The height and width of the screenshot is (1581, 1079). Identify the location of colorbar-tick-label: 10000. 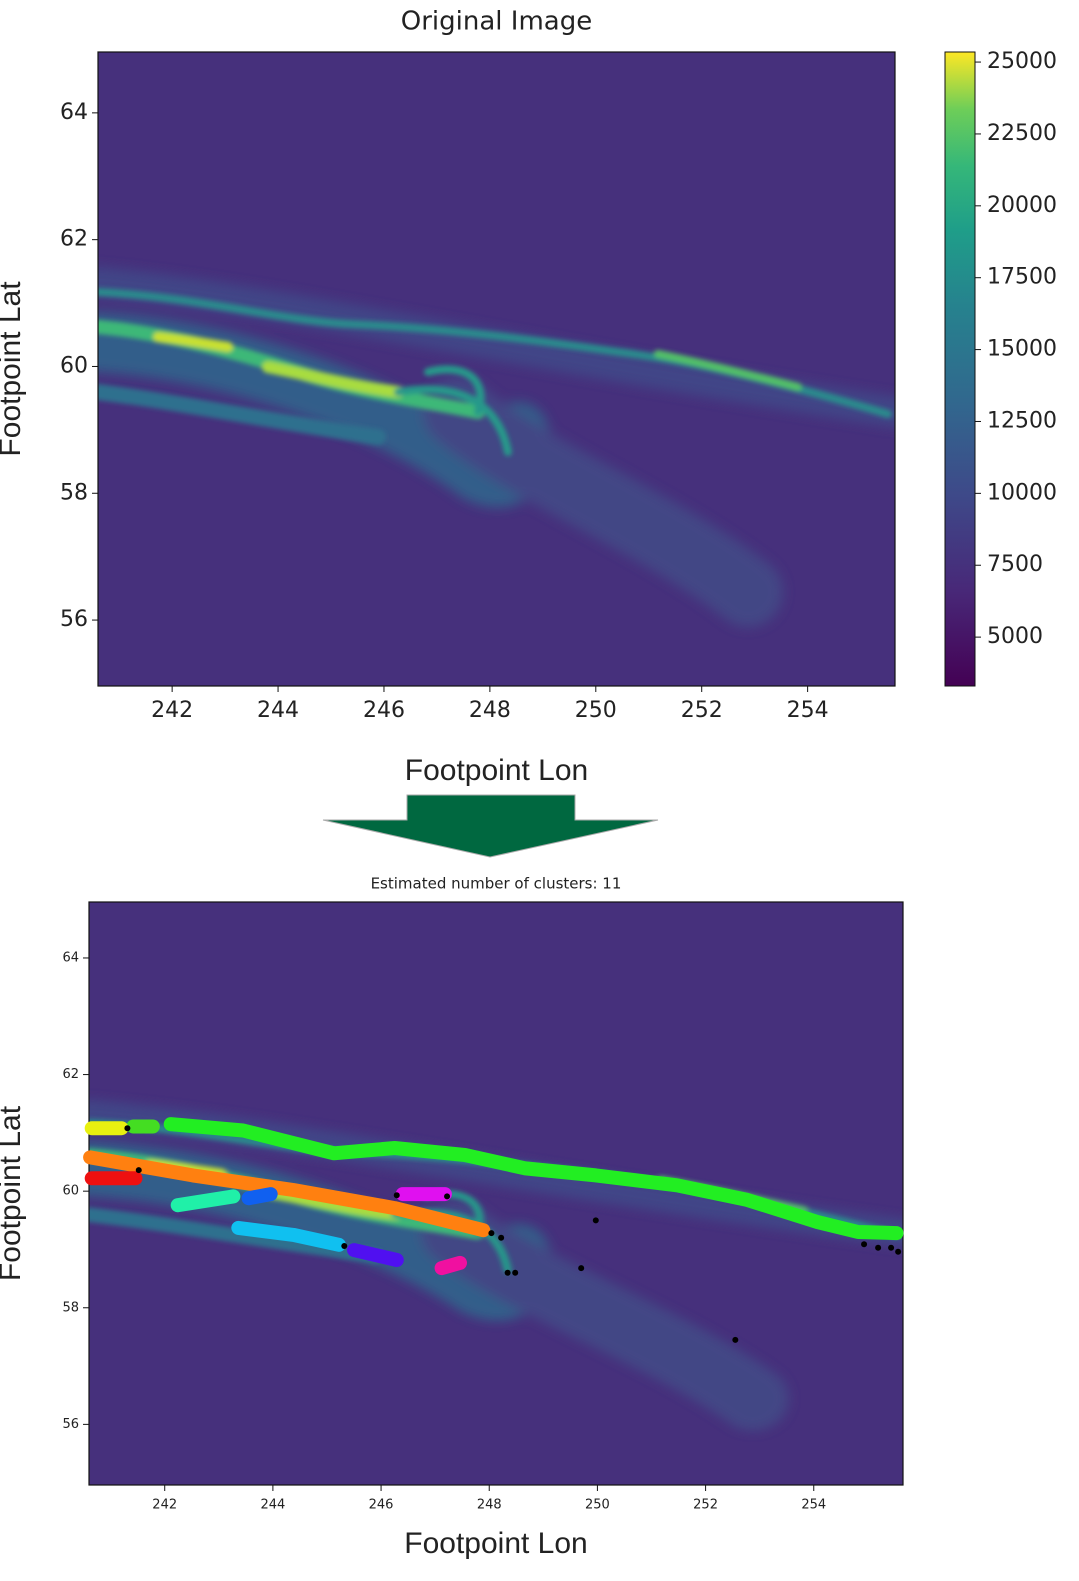
(1022, 492).